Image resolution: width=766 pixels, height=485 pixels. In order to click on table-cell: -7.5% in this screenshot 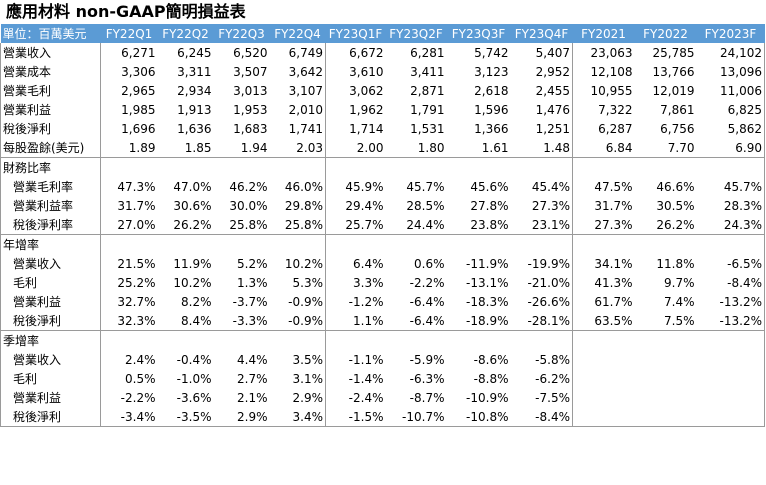, I will do `click(541, 397)`.